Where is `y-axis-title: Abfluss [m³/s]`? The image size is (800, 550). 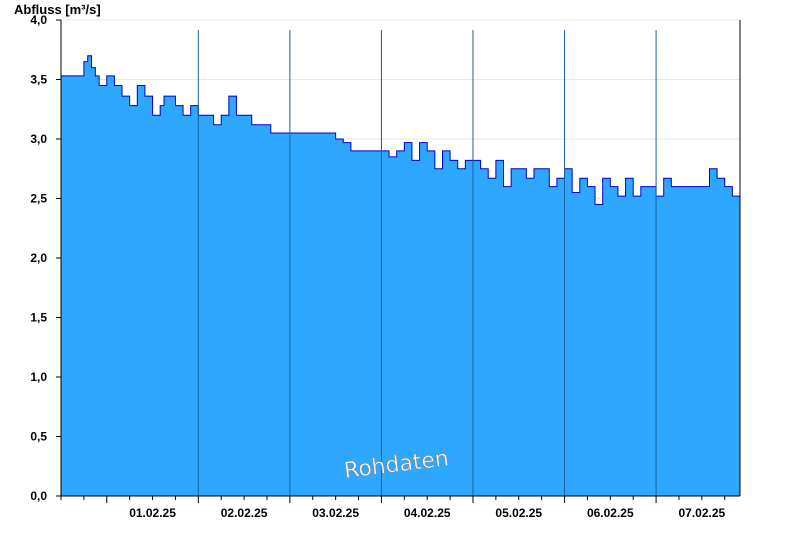 y-axis-title: Abfluss [m³/s] is located at coordinates (57, 9).